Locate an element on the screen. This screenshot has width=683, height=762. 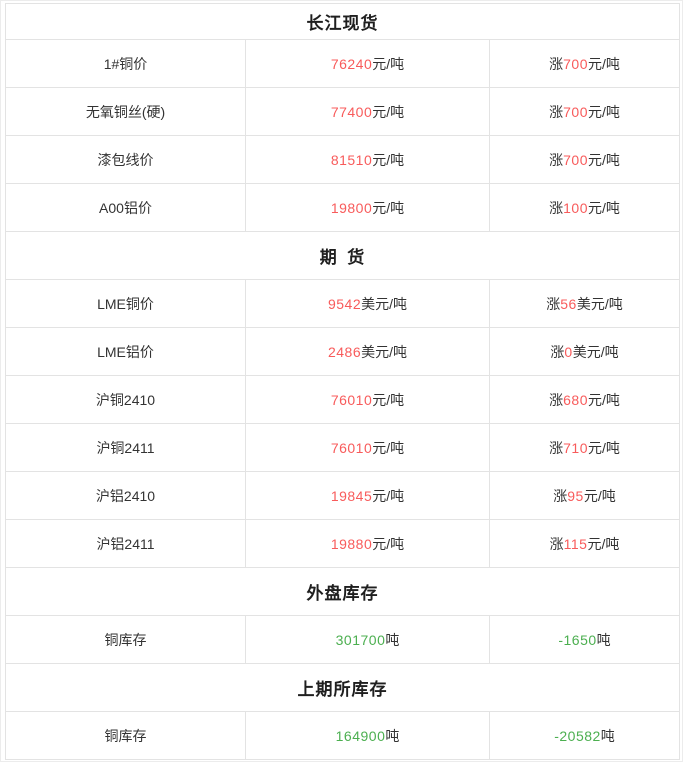
change-number: 0 is located at coordinates (568, 351).